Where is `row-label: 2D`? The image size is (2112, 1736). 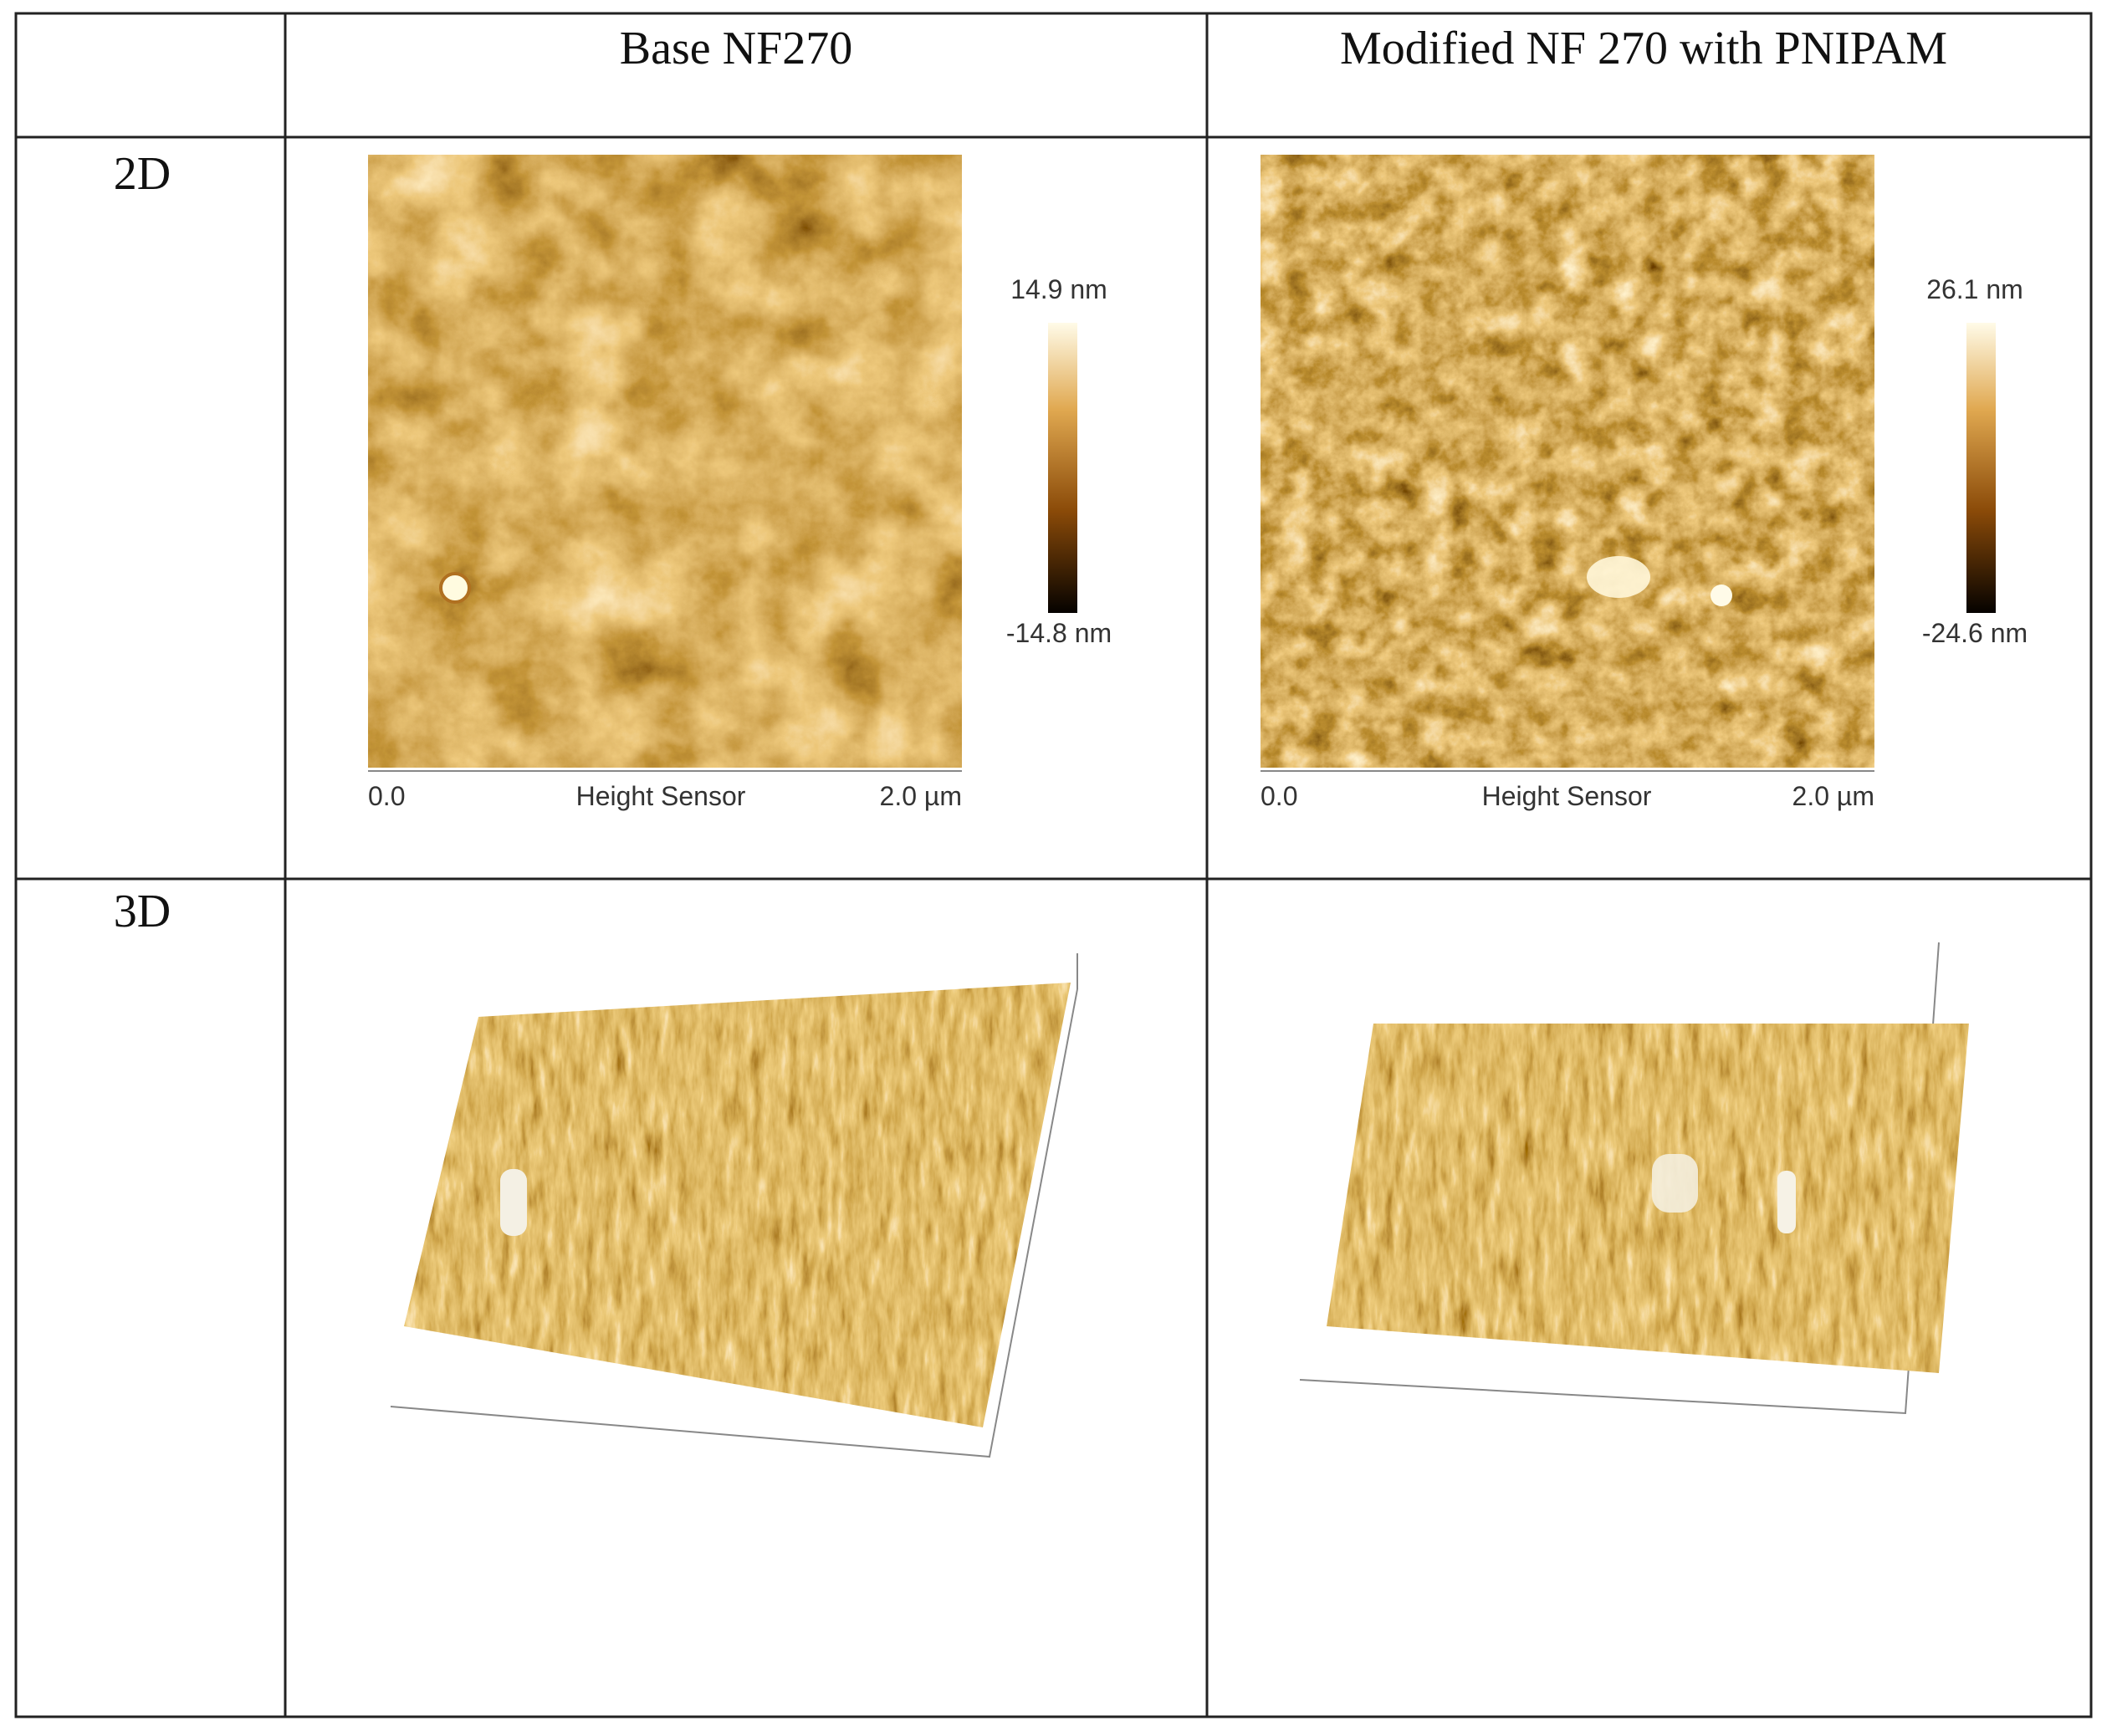
row-label: 2D is located at coordinates (142, 174).